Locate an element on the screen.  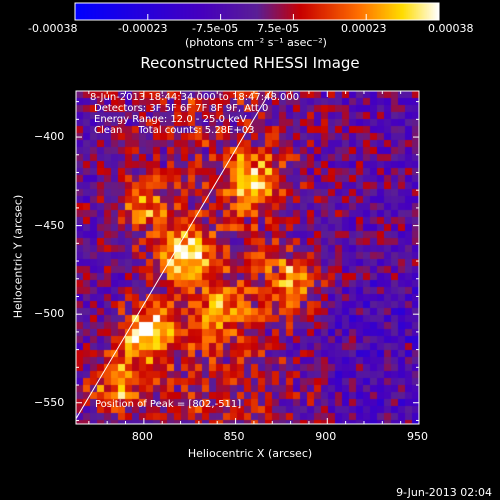
chart-title: Reconstructed RHESSI Image is located at coordinates (250, 63).